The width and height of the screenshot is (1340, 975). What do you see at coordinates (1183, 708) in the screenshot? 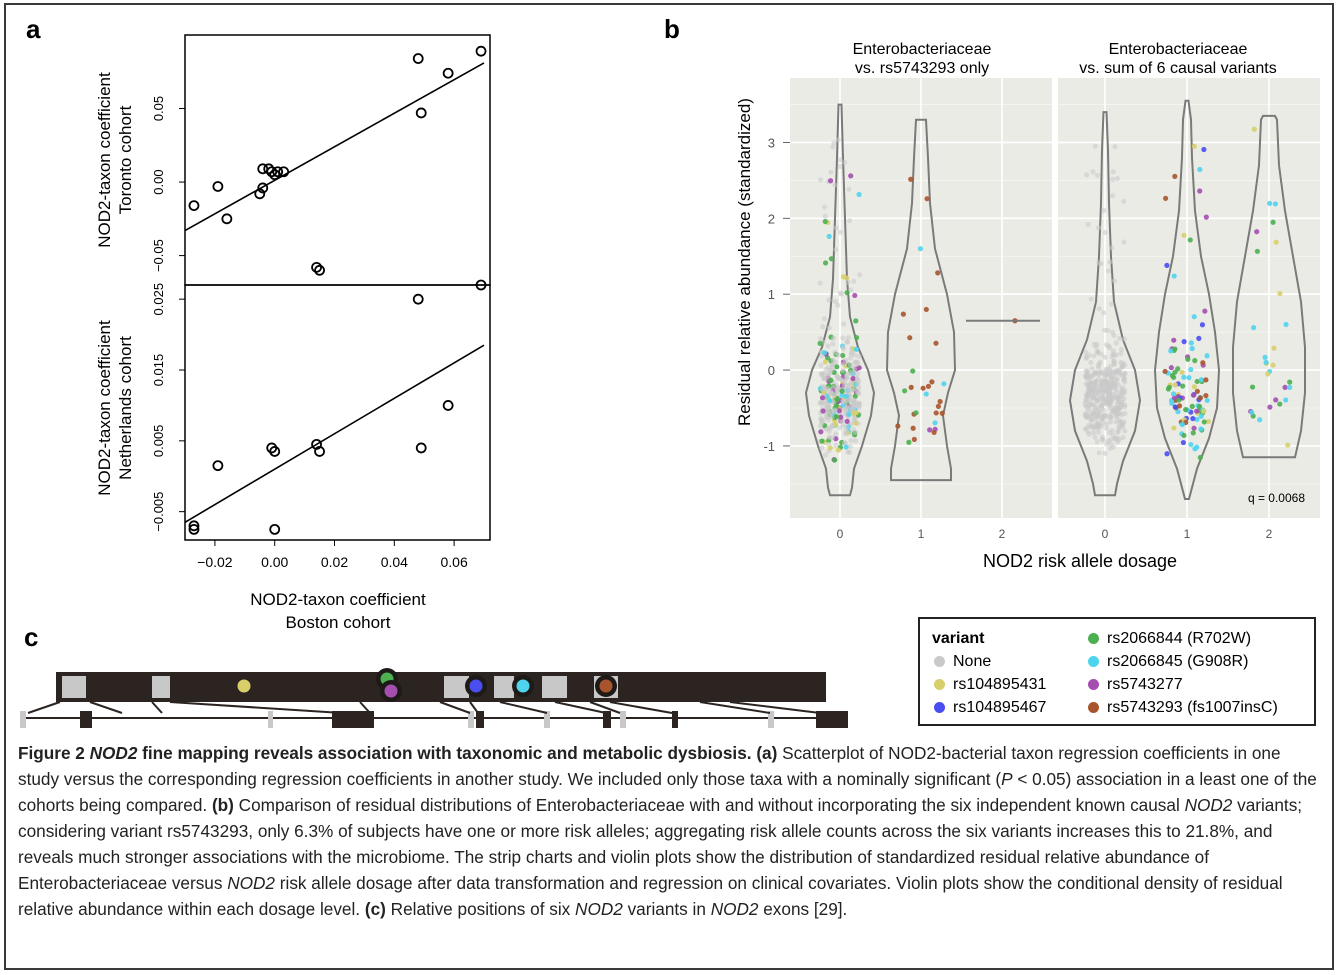
I see `legend-item: rs5743293 (fs1007insC)` at bounding box center [1183, 708].